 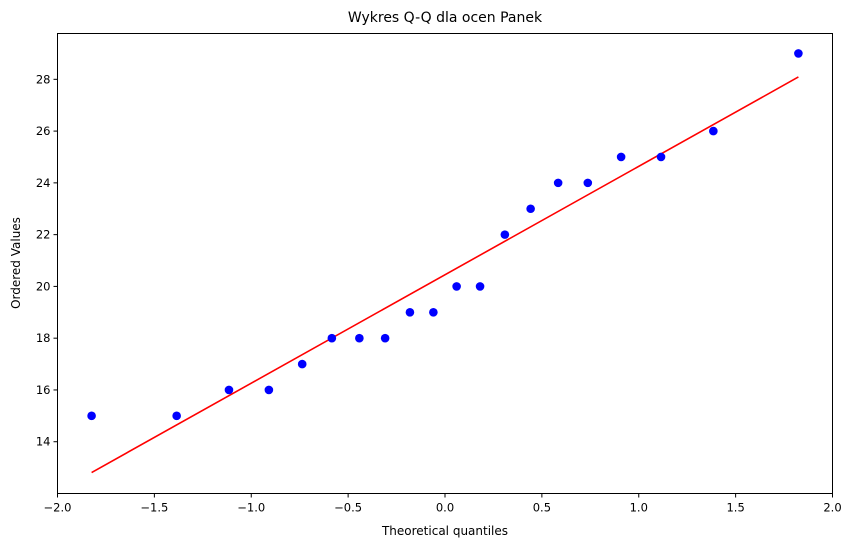 What do you see at coordinates (445, 508) in the screenshot?
I see `x-tick-label: 0.0` at bounding box center [445, 508].